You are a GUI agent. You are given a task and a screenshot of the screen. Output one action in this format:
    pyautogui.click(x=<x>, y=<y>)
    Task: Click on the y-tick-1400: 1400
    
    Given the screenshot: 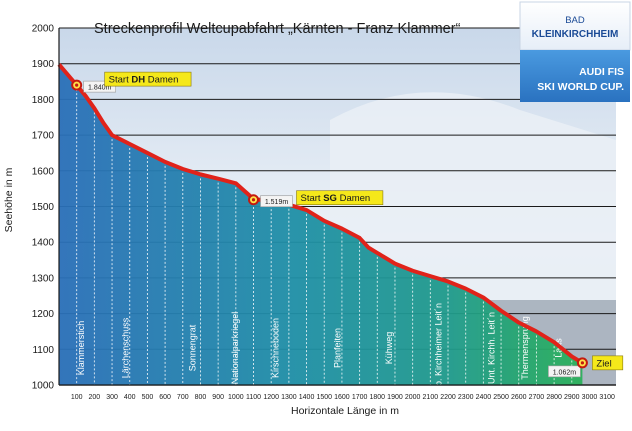 What is the action you would take?
    pyautogui.click(x=43, y=243)
    